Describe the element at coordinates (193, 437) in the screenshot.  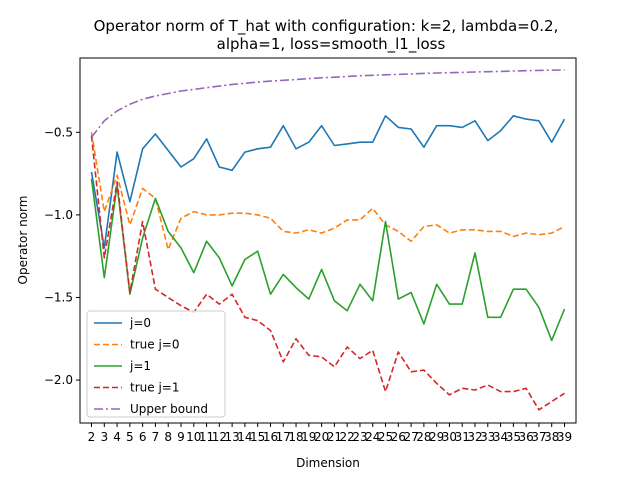
I see `x-tick-label: 10` at that location.